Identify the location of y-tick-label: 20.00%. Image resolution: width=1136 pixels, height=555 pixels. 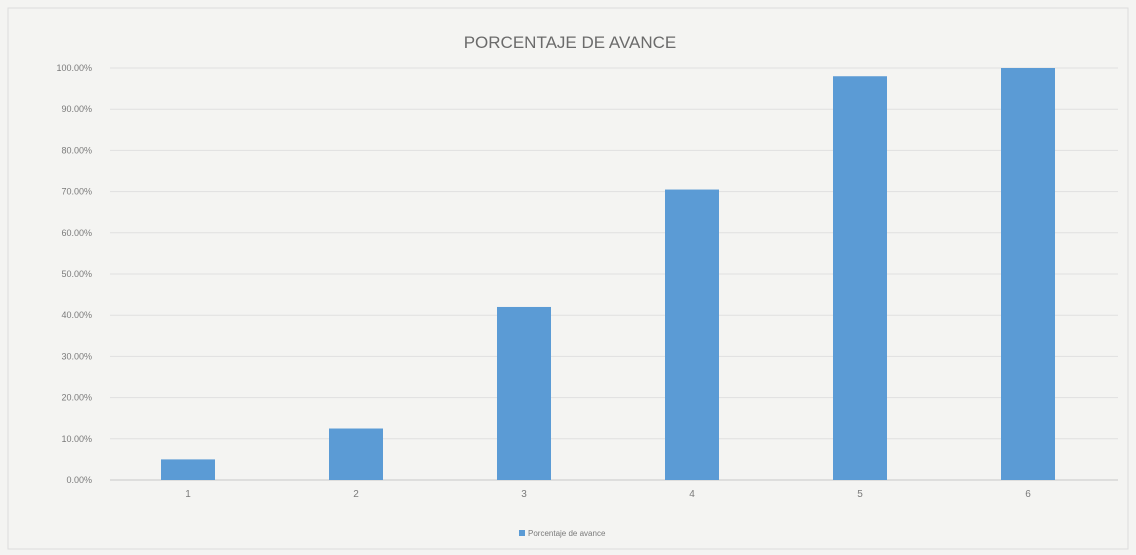
(76, 398).